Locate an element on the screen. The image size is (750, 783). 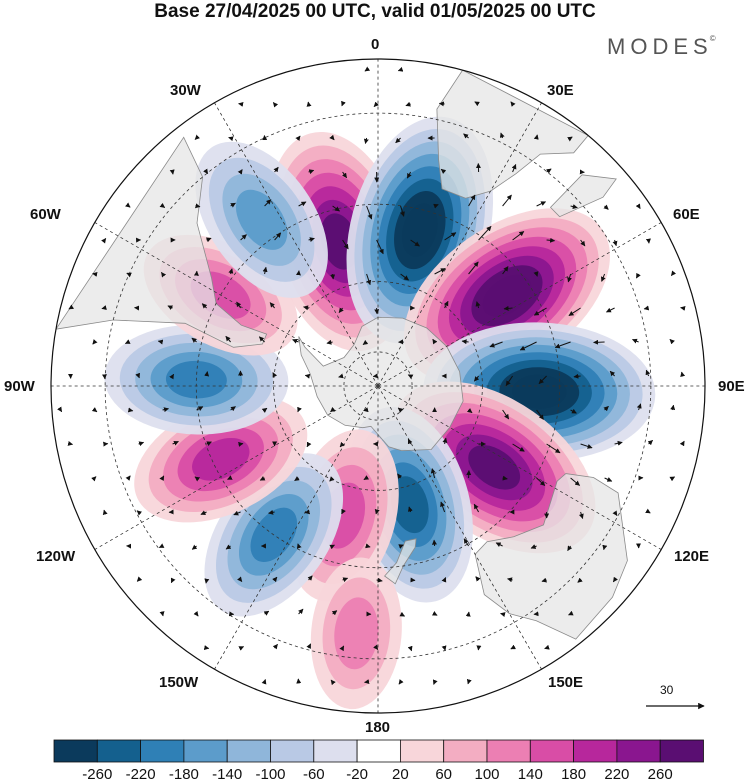
brand-logo: MODES© is located at coordinates (661, 47).